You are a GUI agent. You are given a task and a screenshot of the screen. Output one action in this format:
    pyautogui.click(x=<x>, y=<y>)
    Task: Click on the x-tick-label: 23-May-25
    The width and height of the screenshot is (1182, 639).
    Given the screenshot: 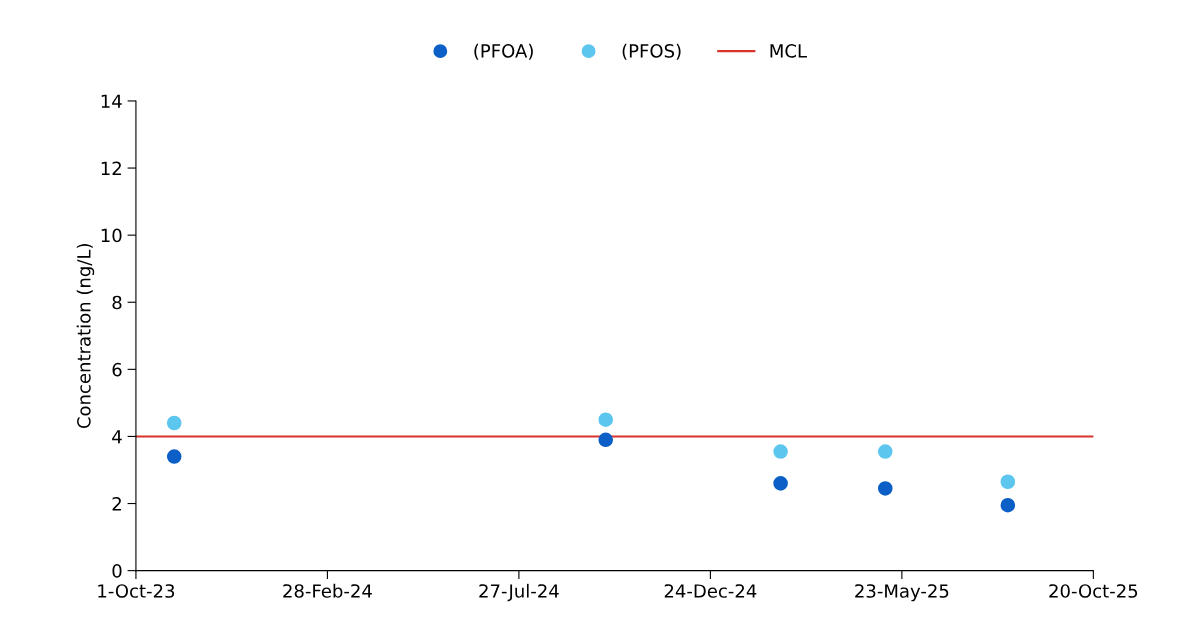 What is the action you would take?
    pyautogui.click(x=902, y=593)
    